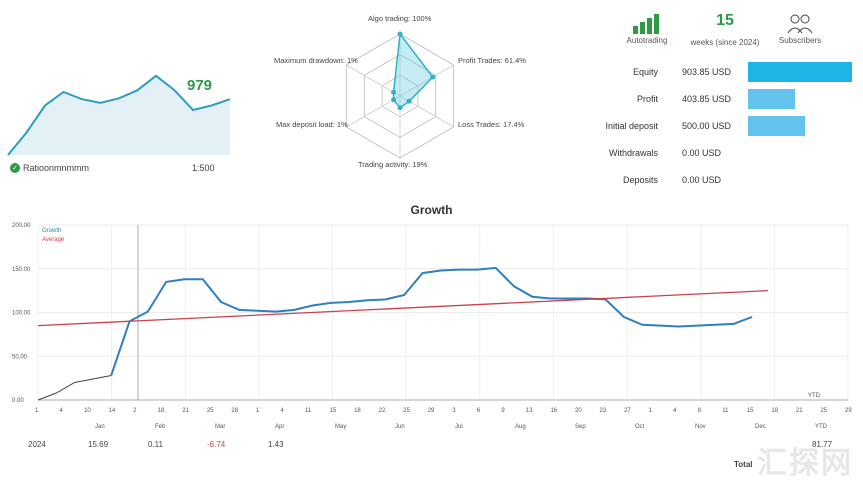 This screenshot has height=485, width=863. What do you see at coordinates (707, 125) in the screenshot?
I see `stat-value: 500.00 USD` at bounding box center [707, 125].